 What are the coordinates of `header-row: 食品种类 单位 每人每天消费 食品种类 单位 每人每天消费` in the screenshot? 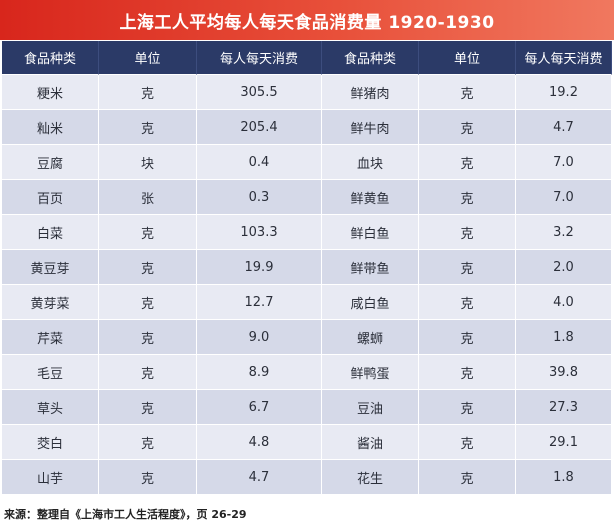 It's located at (307, 58).